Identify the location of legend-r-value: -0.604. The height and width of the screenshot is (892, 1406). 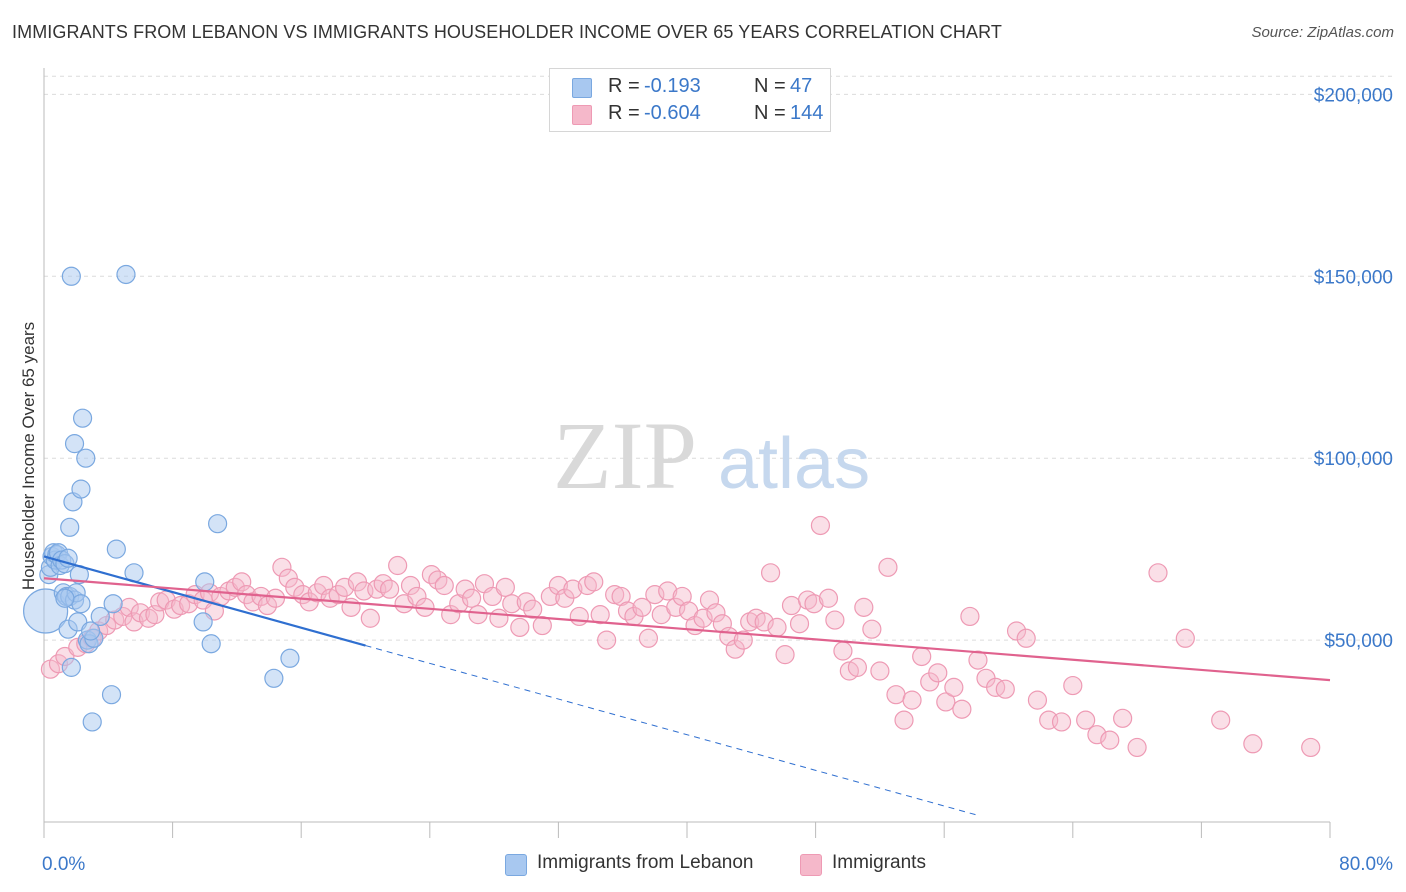
(672, 113).